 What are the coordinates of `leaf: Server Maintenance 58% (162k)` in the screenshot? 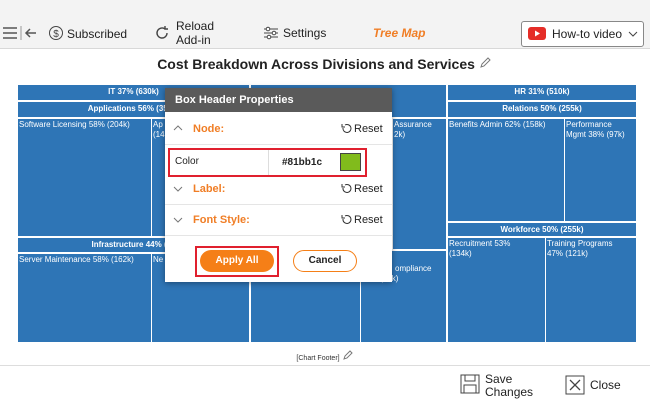 It's located at (84, 298).